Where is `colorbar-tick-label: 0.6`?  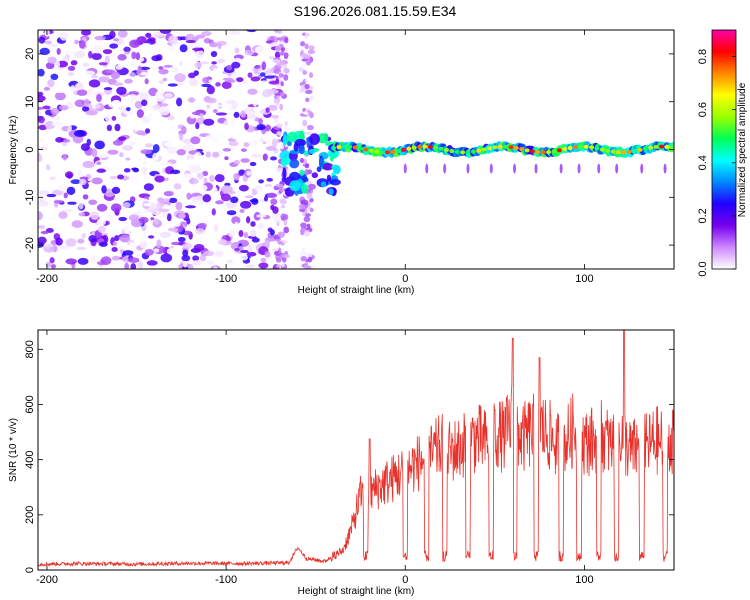
colorbar-tick-label: 0.6 is located at coordinates (703, 109).